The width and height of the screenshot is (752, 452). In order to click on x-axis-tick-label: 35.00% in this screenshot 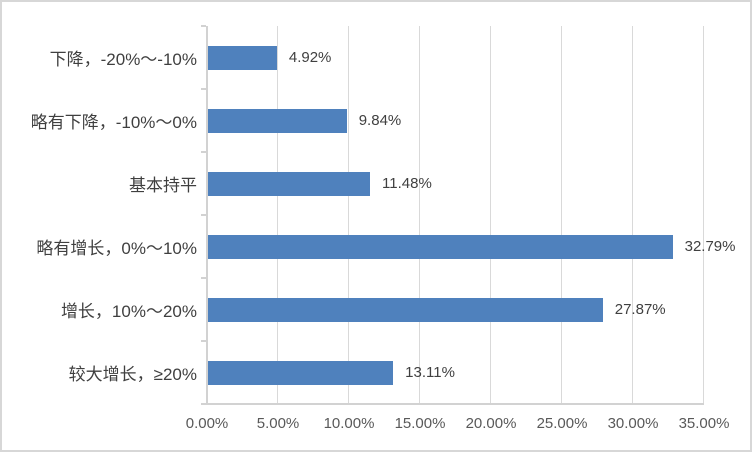, I will do `click(704, 423)`.